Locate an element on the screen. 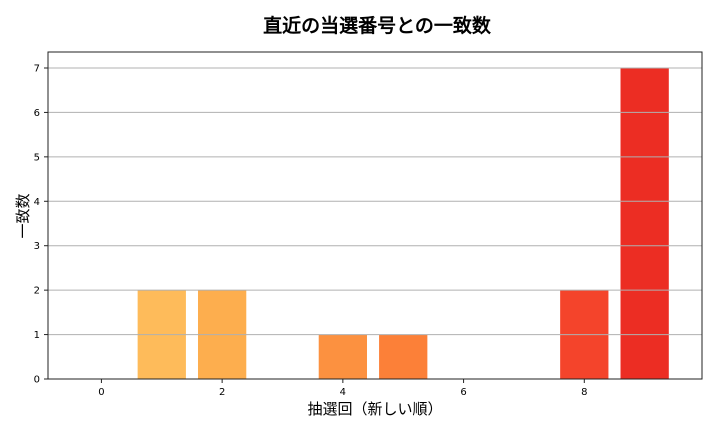  chart-title: 直近の当選番号との一致数 is located at coordinates (377, 25).